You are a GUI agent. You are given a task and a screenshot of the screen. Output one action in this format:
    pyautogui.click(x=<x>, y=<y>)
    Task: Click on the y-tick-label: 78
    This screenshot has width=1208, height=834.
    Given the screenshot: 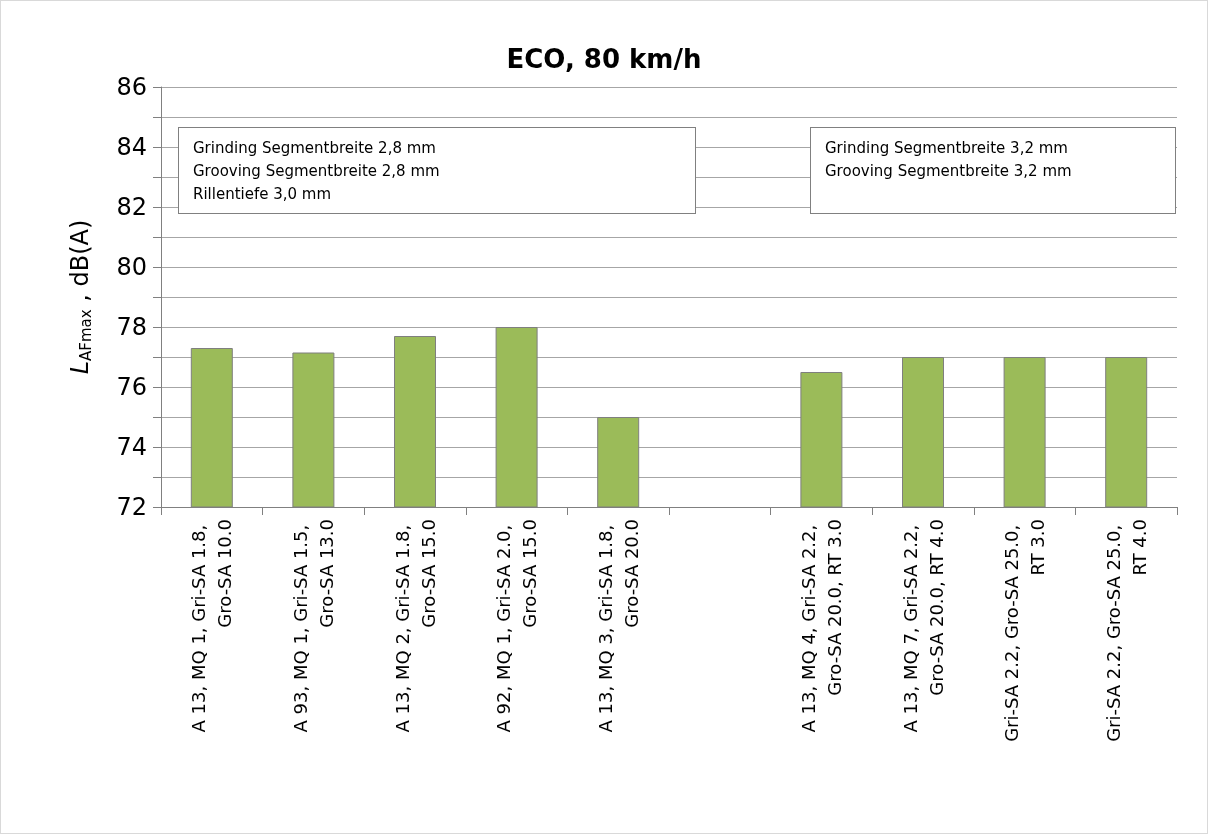 What is the action you would take?
    pyautogui.click(x=131, y=327)
    